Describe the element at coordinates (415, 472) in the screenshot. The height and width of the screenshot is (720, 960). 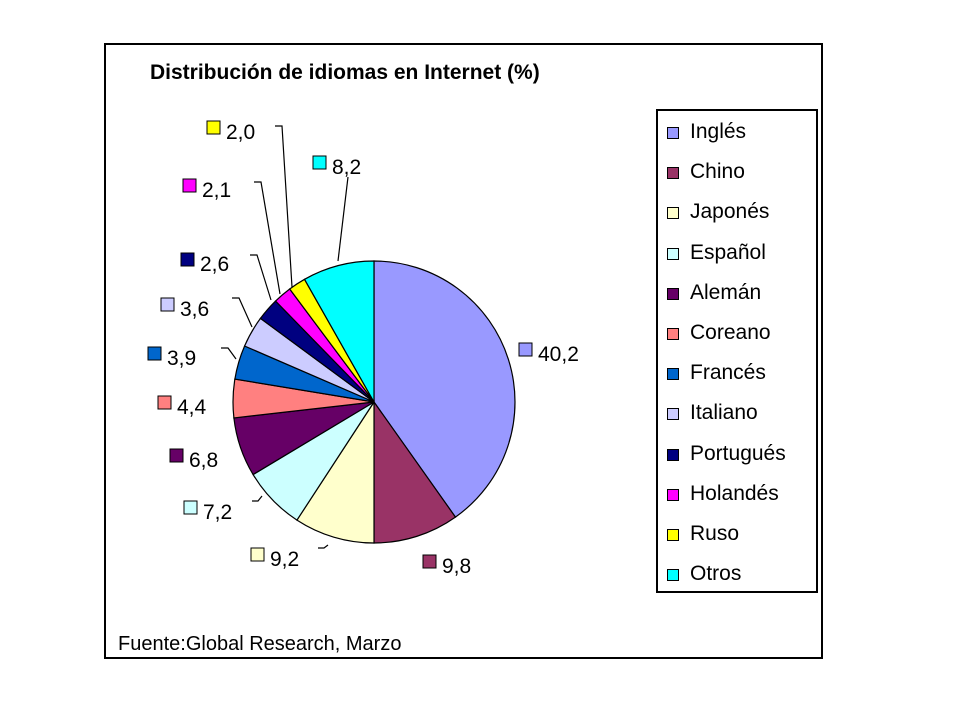
I see `pie-slice-chino` at that location.